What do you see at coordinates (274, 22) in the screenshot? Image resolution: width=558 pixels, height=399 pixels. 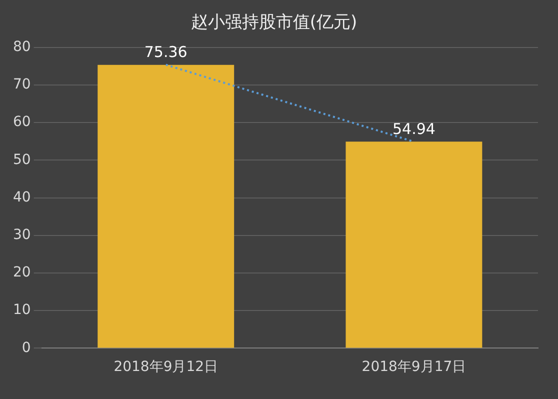 I see `chart-title: 赵小强持股市值(亿元)` at bounding box center [274, 22].